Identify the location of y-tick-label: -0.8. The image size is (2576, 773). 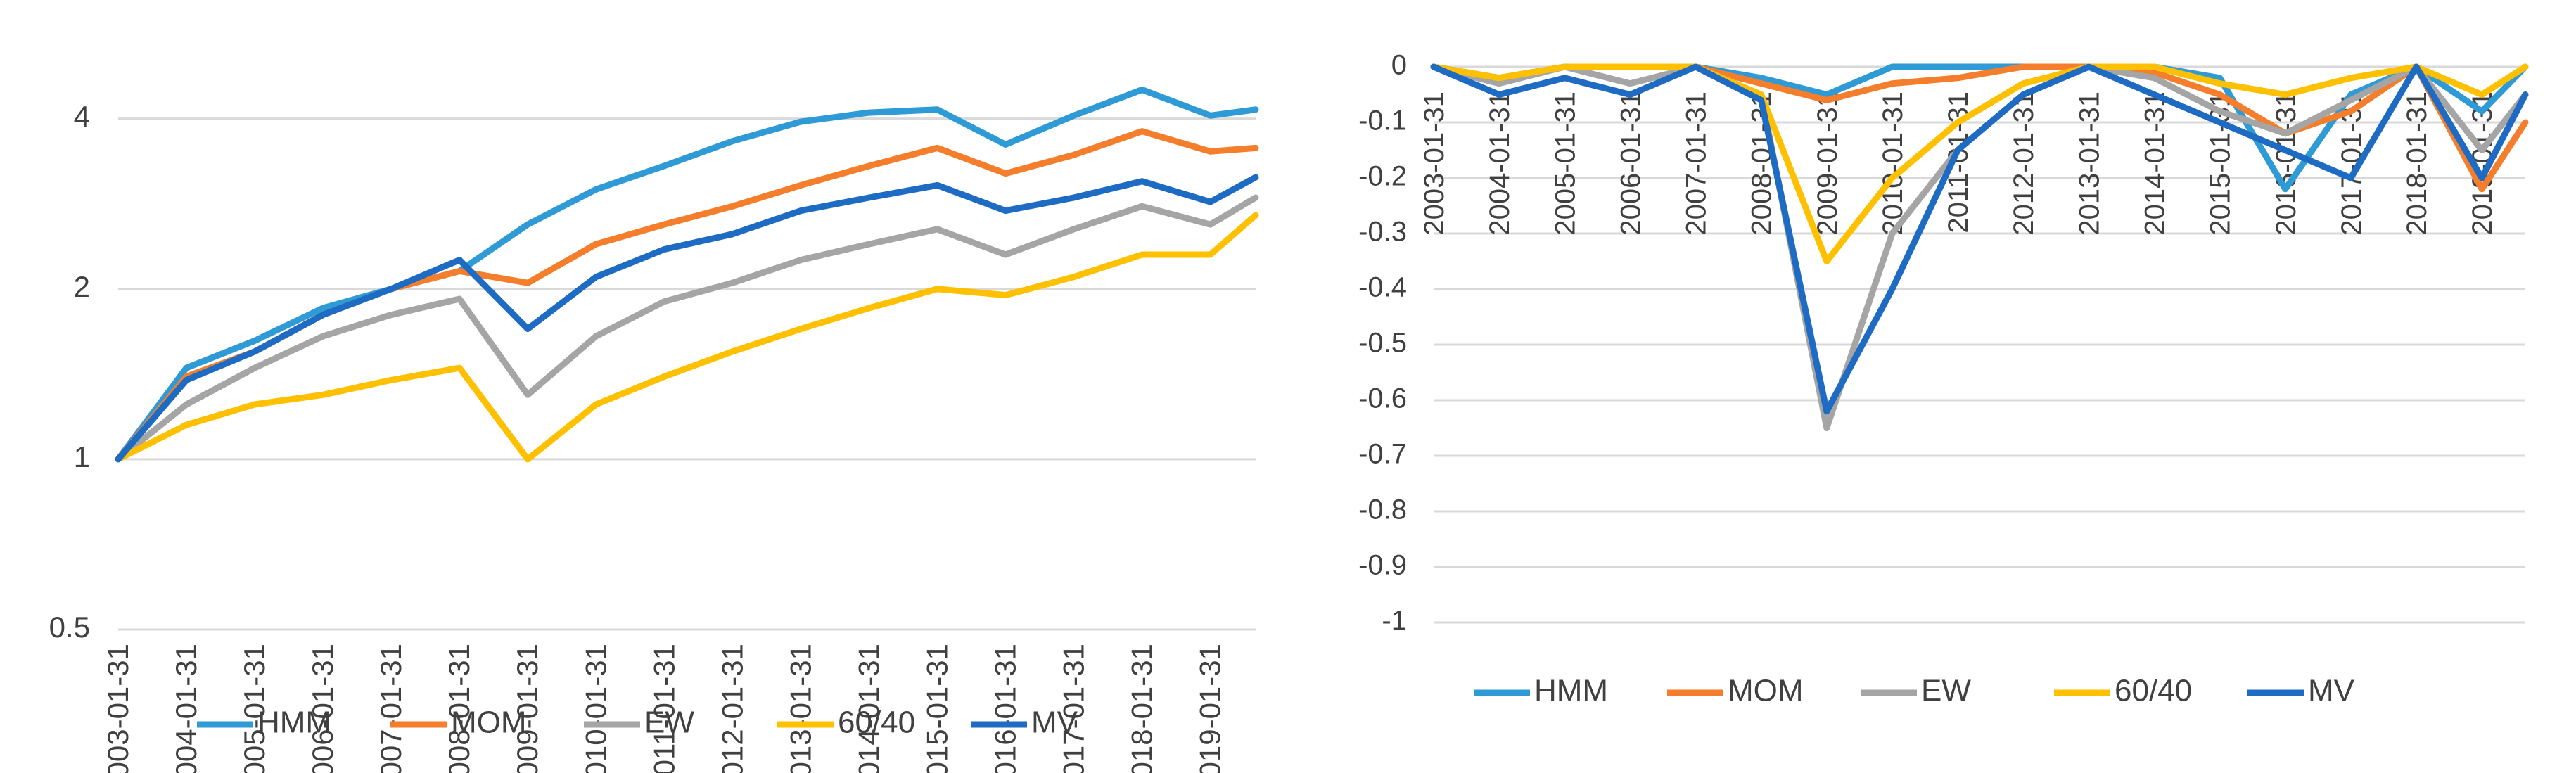
(1382, 510).